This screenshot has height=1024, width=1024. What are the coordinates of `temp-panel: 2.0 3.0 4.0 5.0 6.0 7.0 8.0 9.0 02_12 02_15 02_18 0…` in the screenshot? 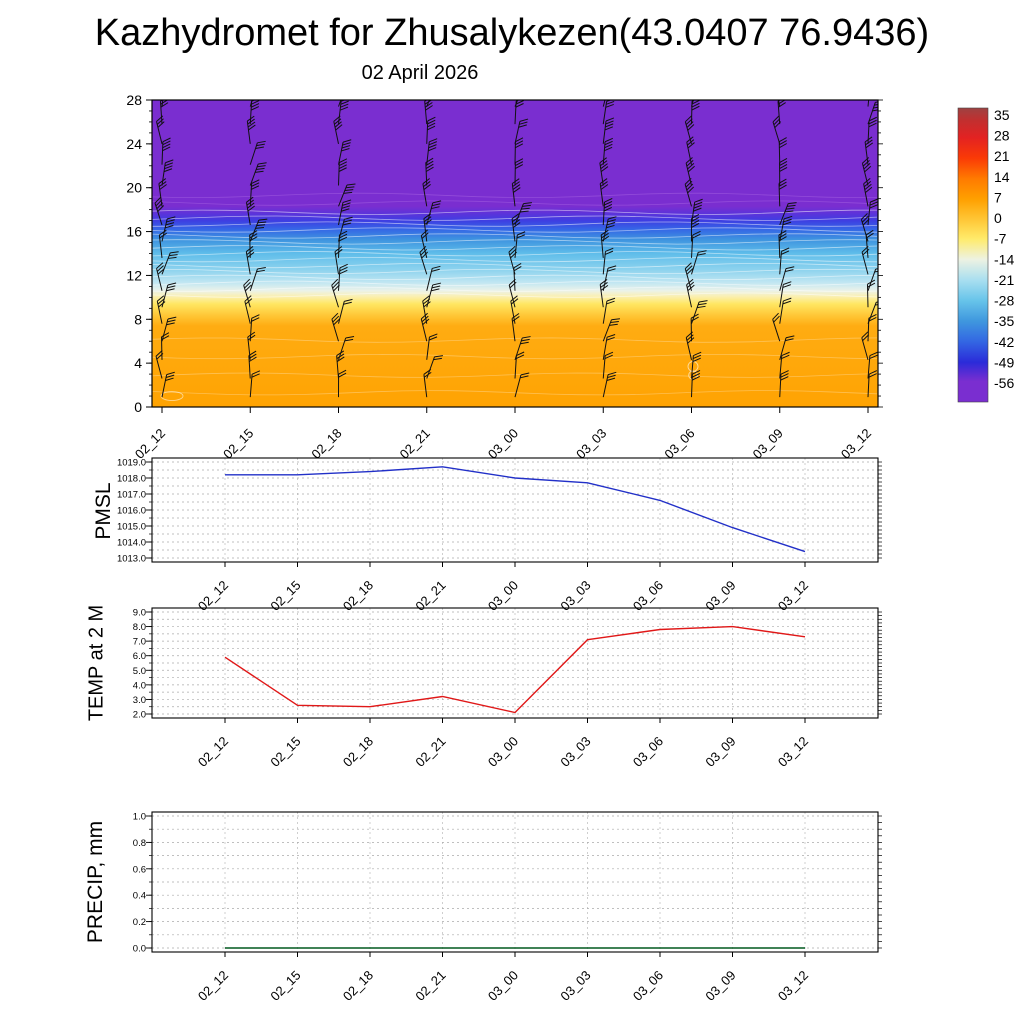 It's located at (507, 688).